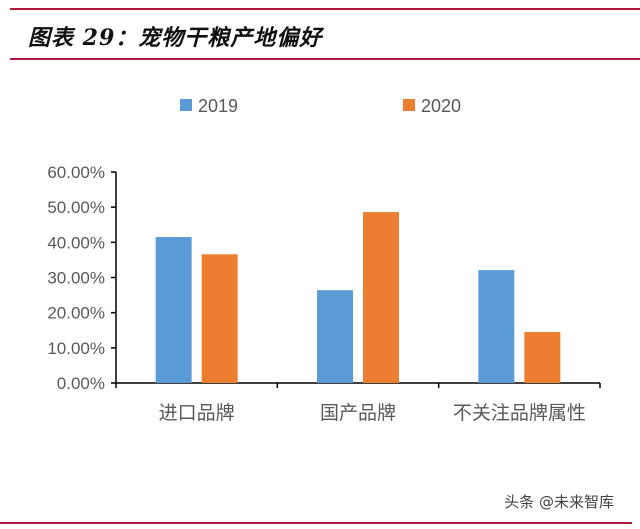 The width and height of the screenshot is (640, 529). I want to click on x-tick-label: 国产品牌, so click(358, 413).